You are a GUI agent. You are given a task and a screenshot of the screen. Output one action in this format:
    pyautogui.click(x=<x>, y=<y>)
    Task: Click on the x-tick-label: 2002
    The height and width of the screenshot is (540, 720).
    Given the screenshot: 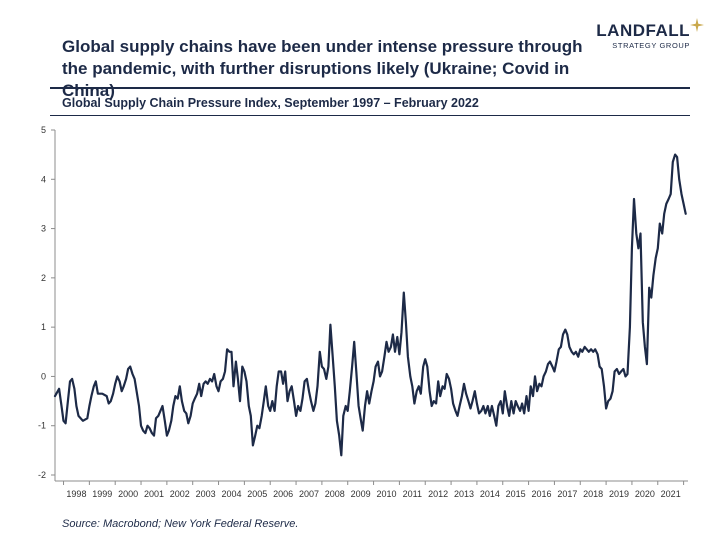 What is the action you would take?
    pyautogui.click(x=180, y=494)
    